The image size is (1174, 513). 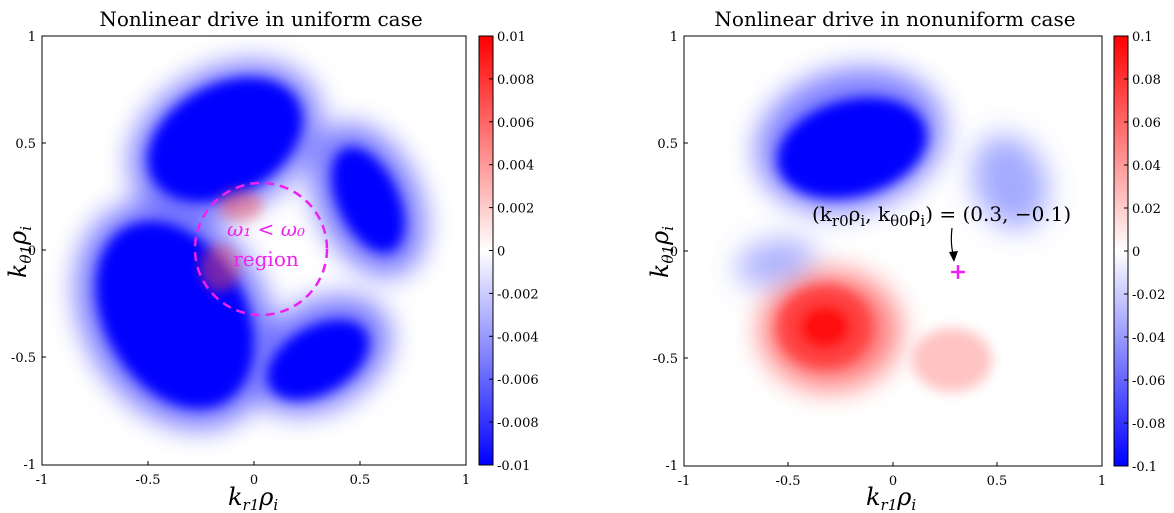 I want to click on right-xtick-1: 1, so click(x=1102, y=481).